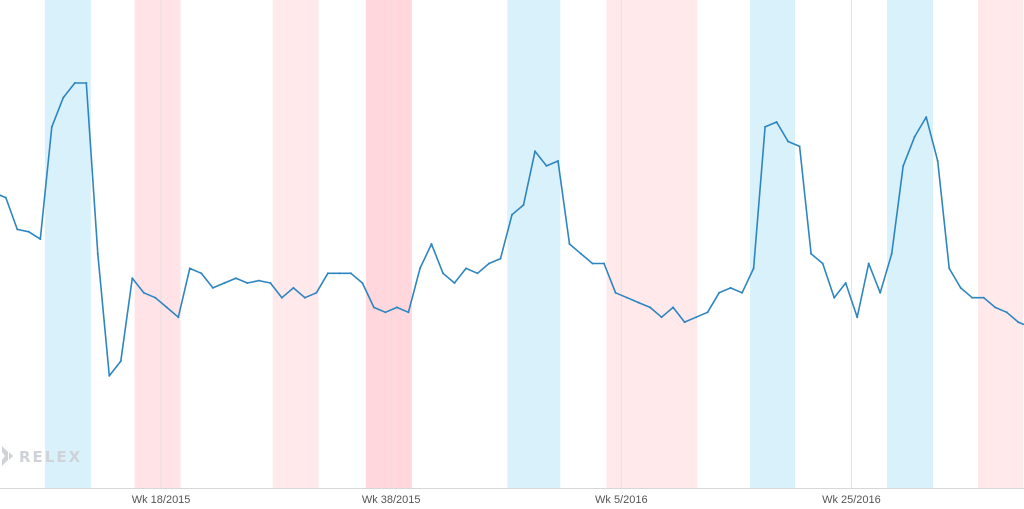  What do you see at coordinates (161, 500) in the screenshot?
I see `x-tick-label-1: Wk 18/2015` at bounding box center [161, 500].